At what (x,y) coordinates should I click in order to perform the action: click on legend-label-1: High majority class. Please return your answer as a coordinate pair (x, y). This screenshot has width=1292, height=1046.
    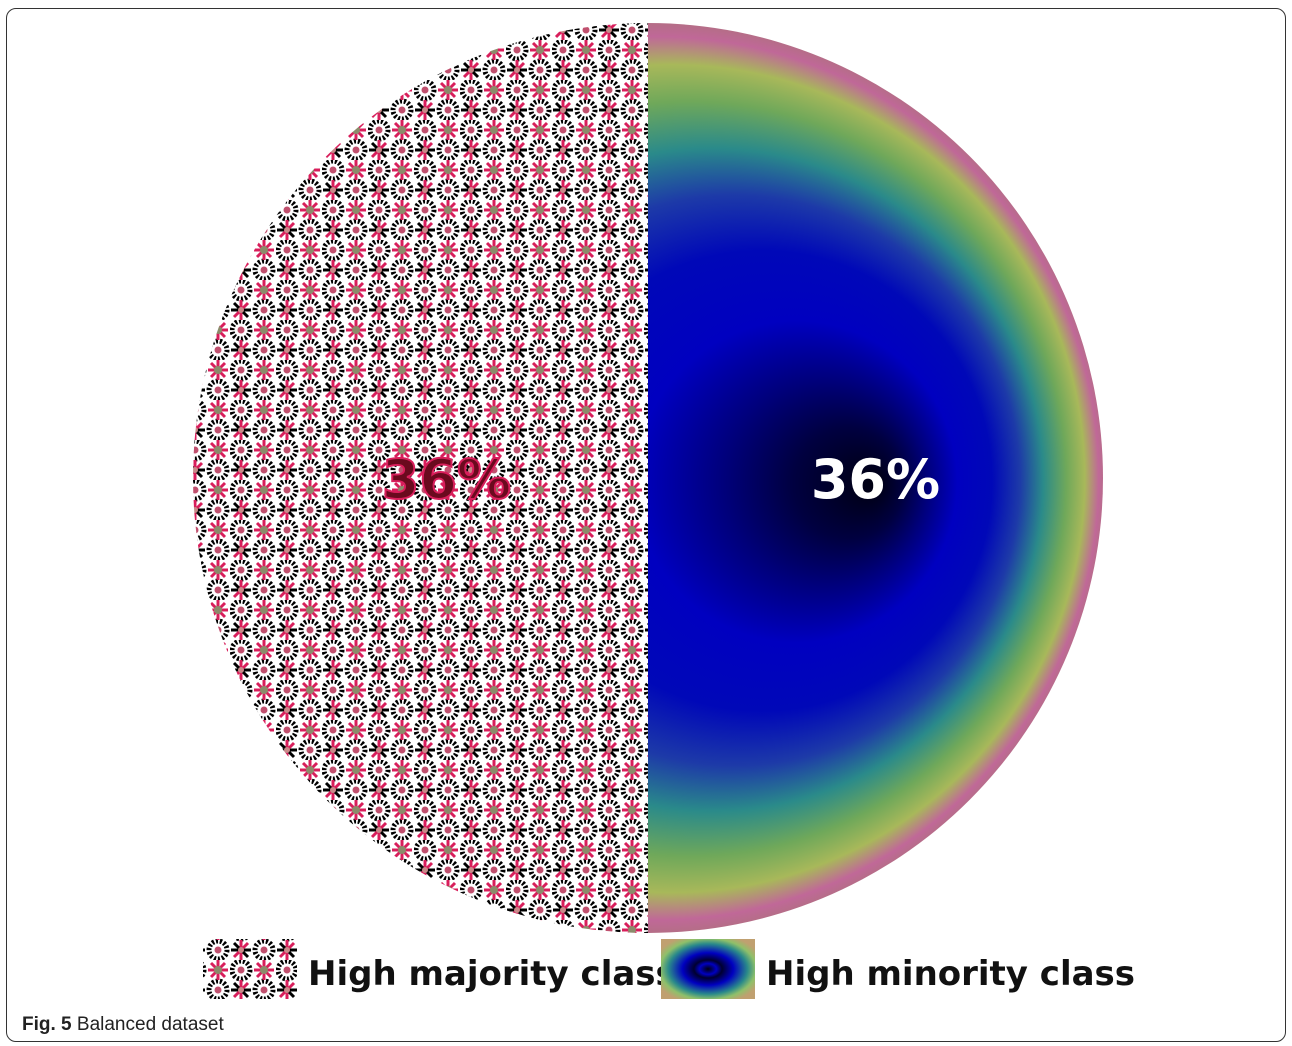
    Looking at the image, I should click on (492, 974).